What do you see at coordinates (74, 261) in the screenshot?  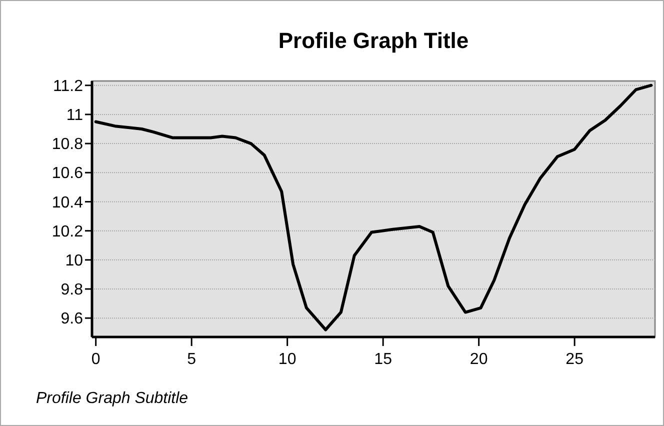 I see `y-tick-label: 10` at bounding box center [74, 261].